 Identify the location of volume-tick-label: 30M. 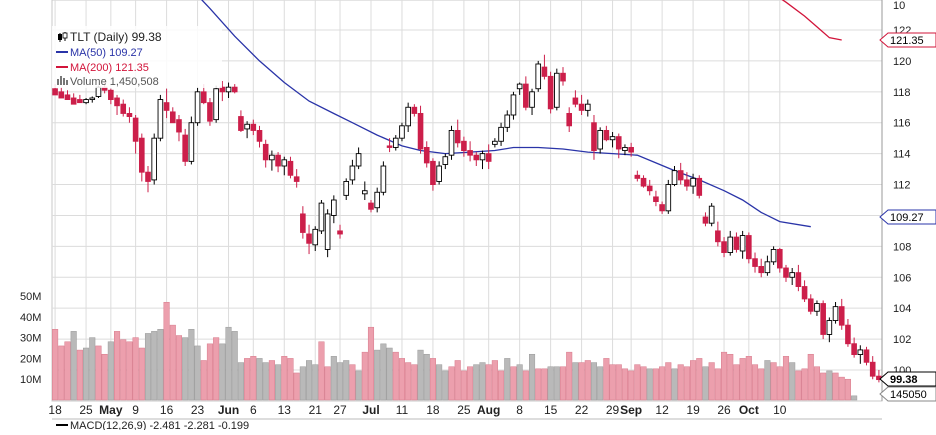
(30, 339).